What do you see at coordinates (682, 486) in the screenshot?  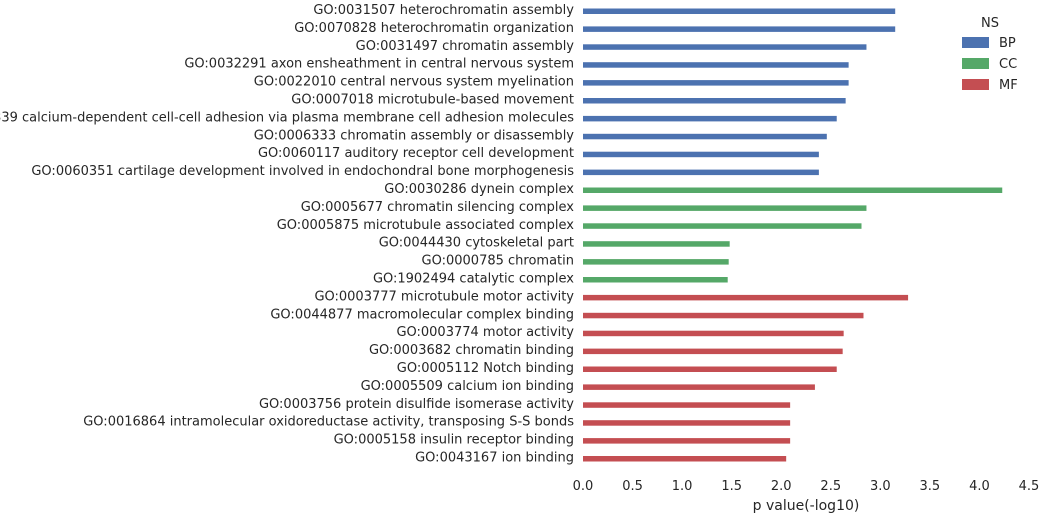 I see `x-tick-label: 1.0` at bounding box center [682, 486].